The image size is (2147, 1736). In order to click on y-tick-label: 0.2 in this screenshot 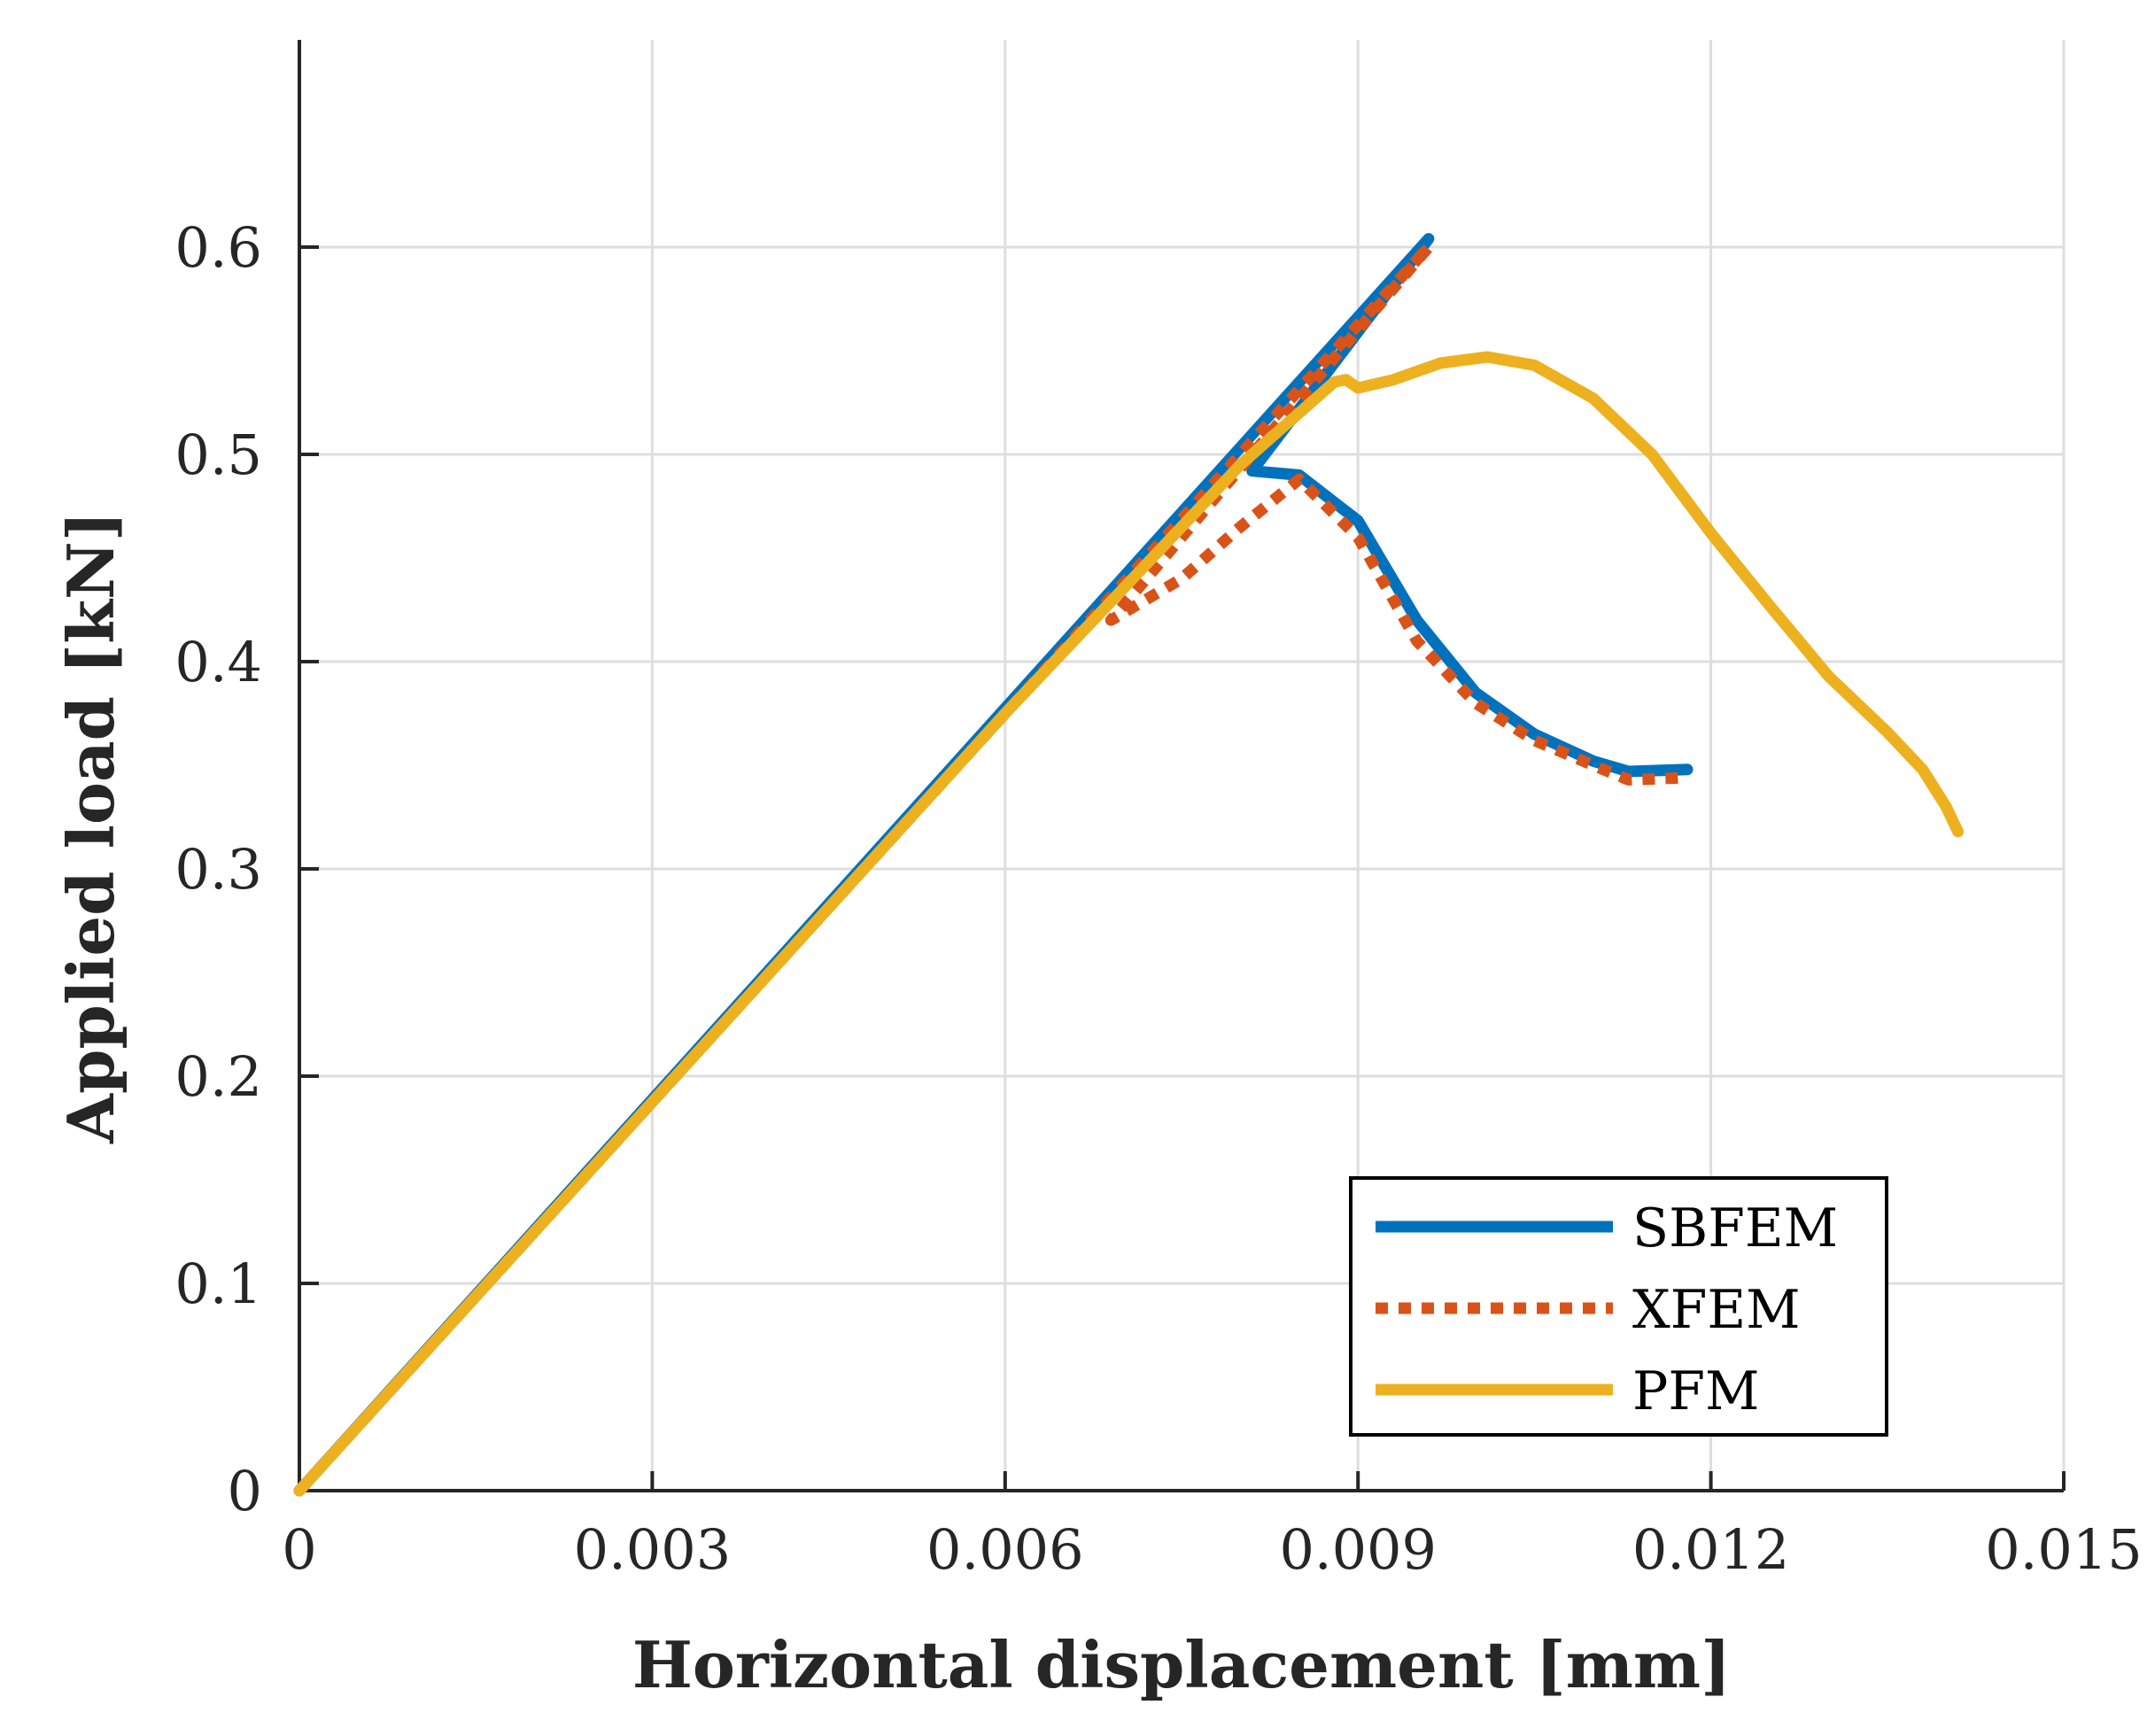, I will do `click(218, 1076)`.